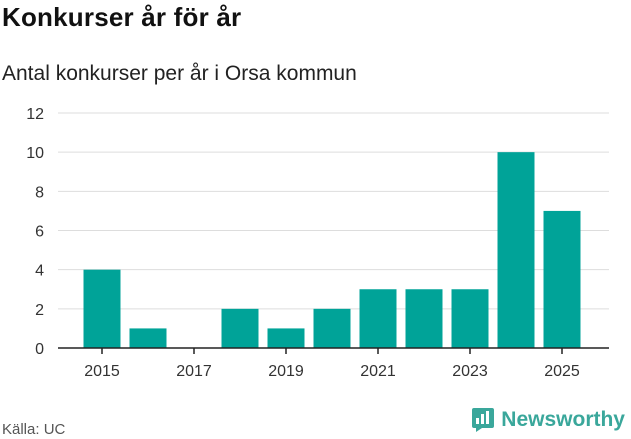 The width and height of the screenshot is (631, 439). I want to click on x-tick-label: 2015, so click(102, 371).